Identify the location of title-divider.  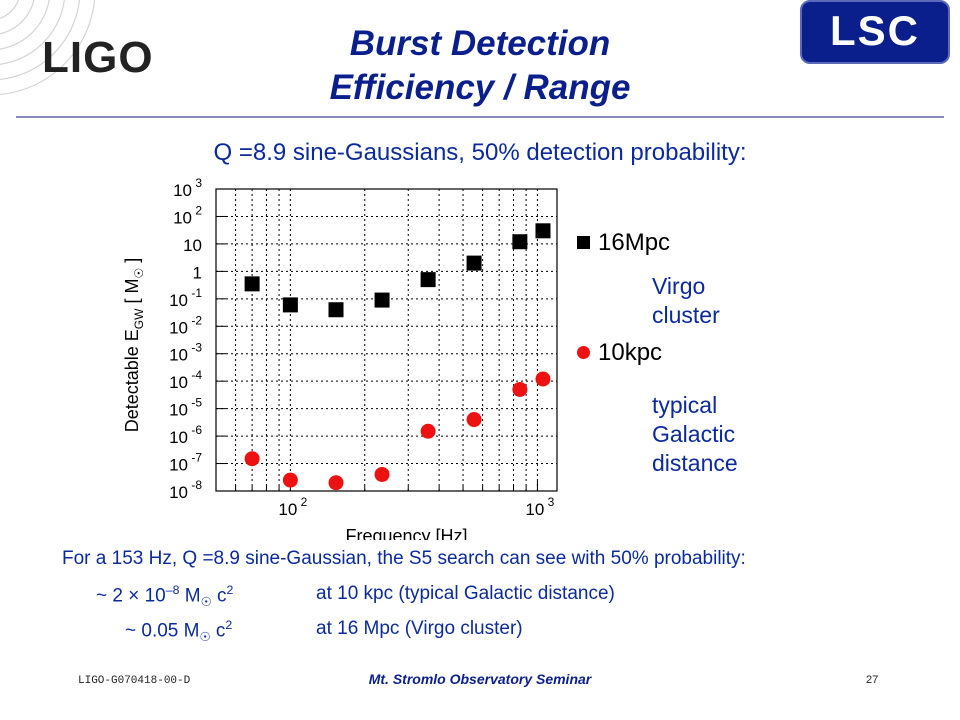
(480, 117).